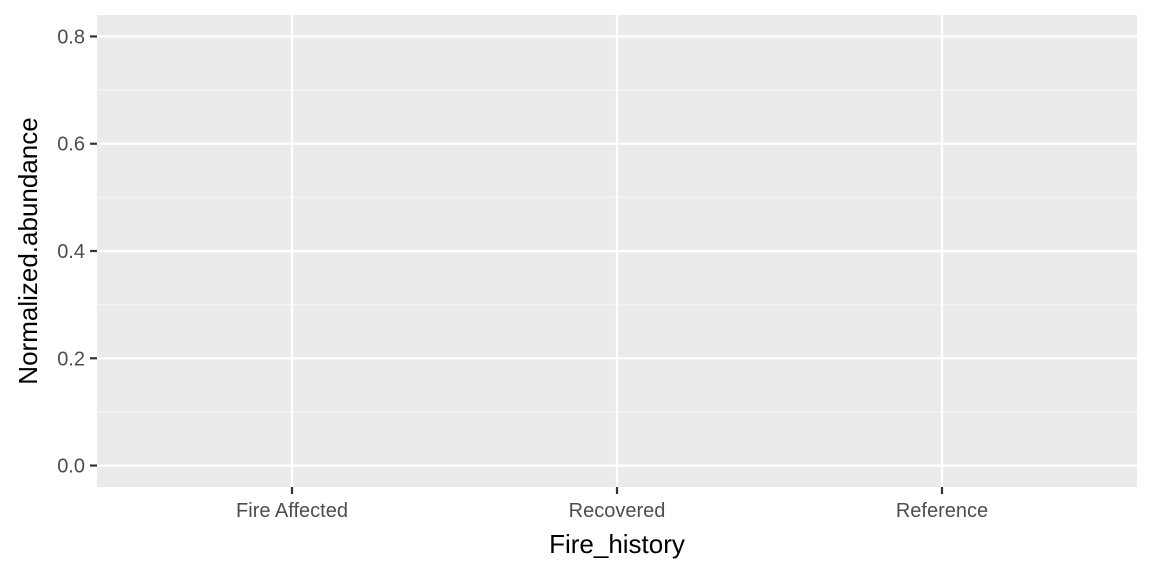 This screenshot has width=1152, height=576. Describe the element at coordinates (71, 467) in the screenshot. I see `y-tick-label: 0.0` at that location.